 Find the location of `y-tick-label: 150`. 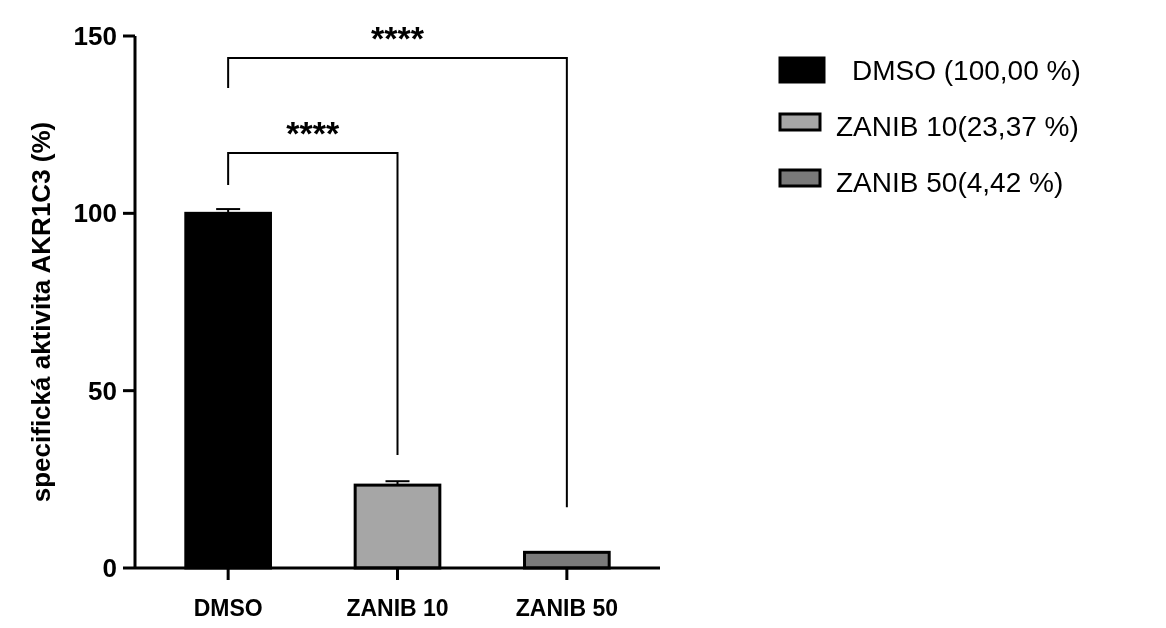

y-tick-label: 150 is located at coordinates (95, 36).